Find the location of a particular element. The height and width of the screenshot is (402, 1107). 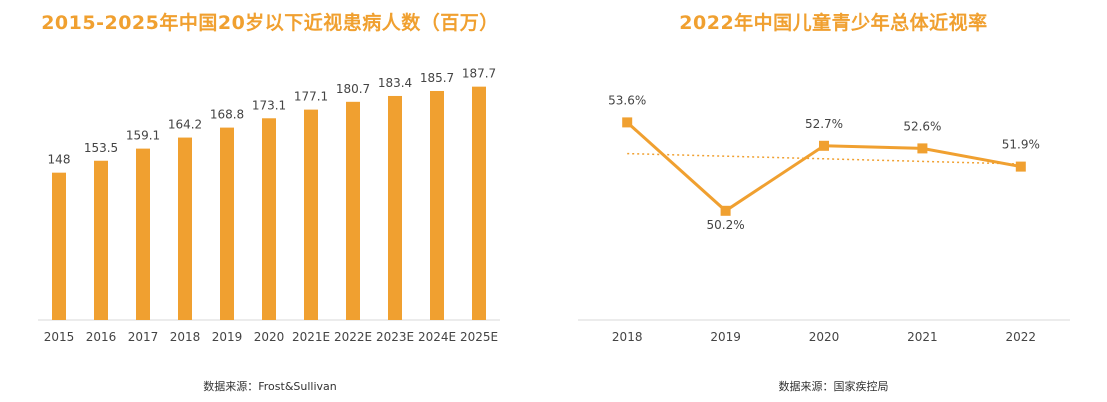

bar-x-tick-label: 2023E is located at coordinates (395, 337).